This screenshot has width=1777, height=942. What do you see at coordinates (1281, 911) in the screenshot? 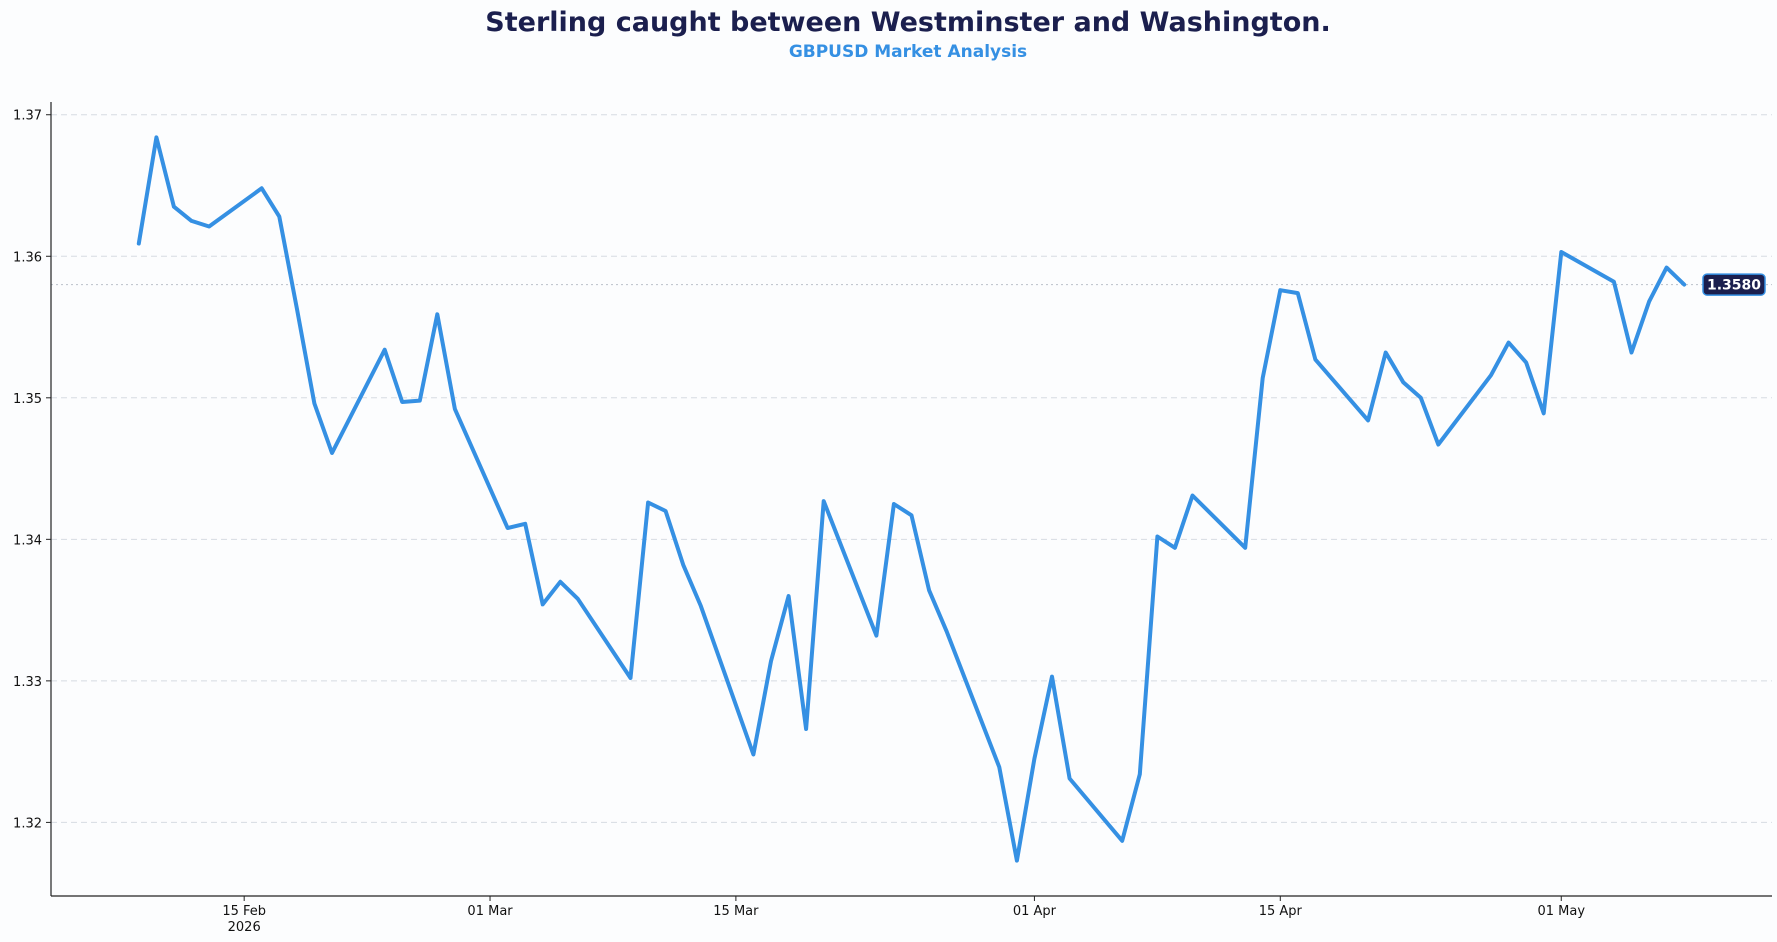
I see `x-tick-label-4: 15 Apr` at bounding box center [1281, 911].